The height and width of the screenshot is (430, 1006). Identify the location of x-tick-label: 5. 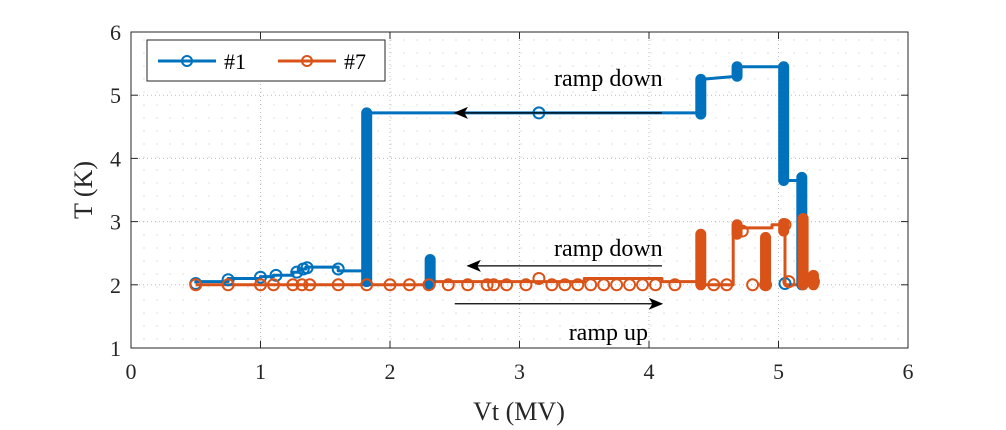
(778, 371).